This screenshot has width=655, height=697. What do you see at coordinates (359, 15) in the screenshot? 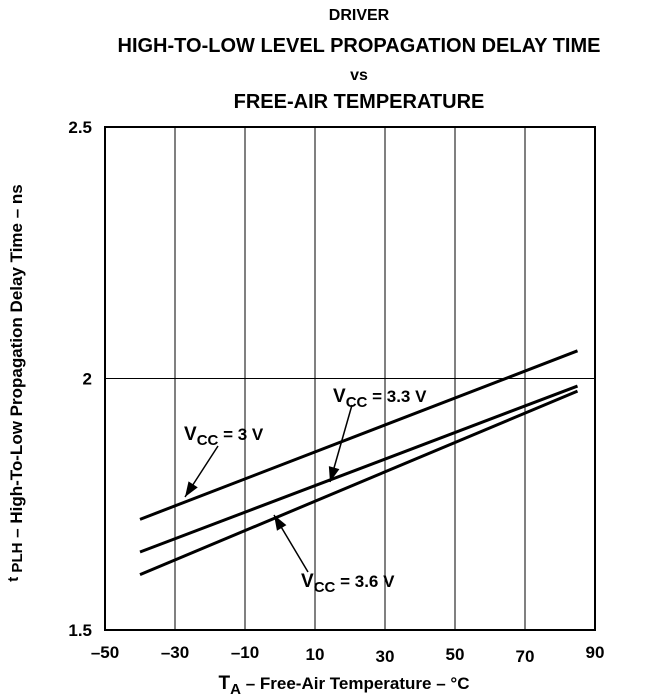
I see `title-line: DRIVER` at bounding box center [359, 15].